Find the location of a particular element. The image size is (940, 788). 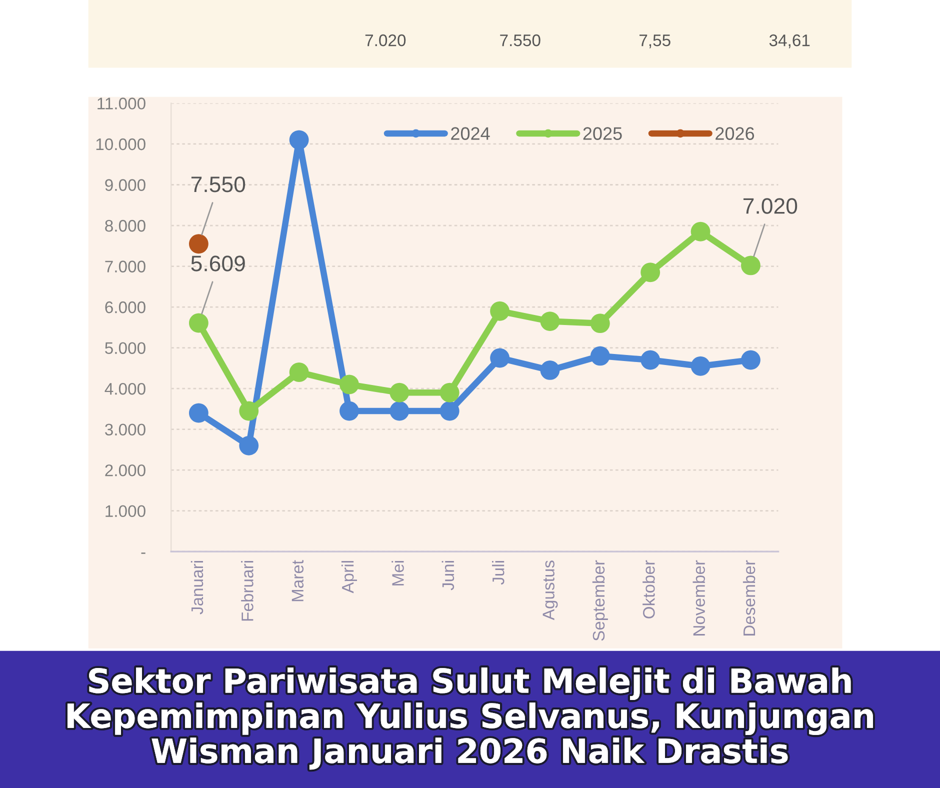

x-tick-label: Februari is located at coordinates (247, 591).